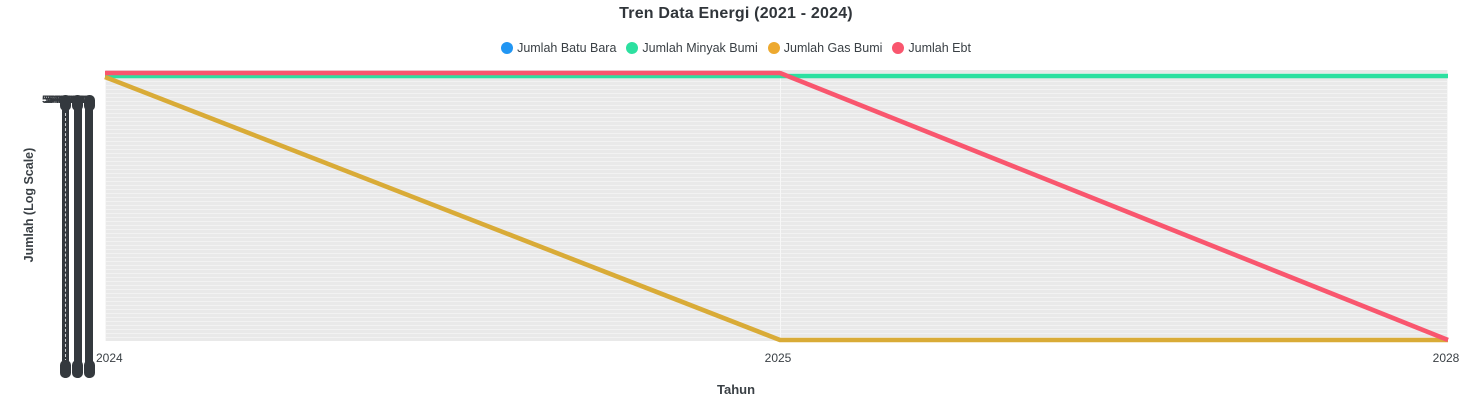  I want to click on x-axis-title: Tahun, so click(736, 389).